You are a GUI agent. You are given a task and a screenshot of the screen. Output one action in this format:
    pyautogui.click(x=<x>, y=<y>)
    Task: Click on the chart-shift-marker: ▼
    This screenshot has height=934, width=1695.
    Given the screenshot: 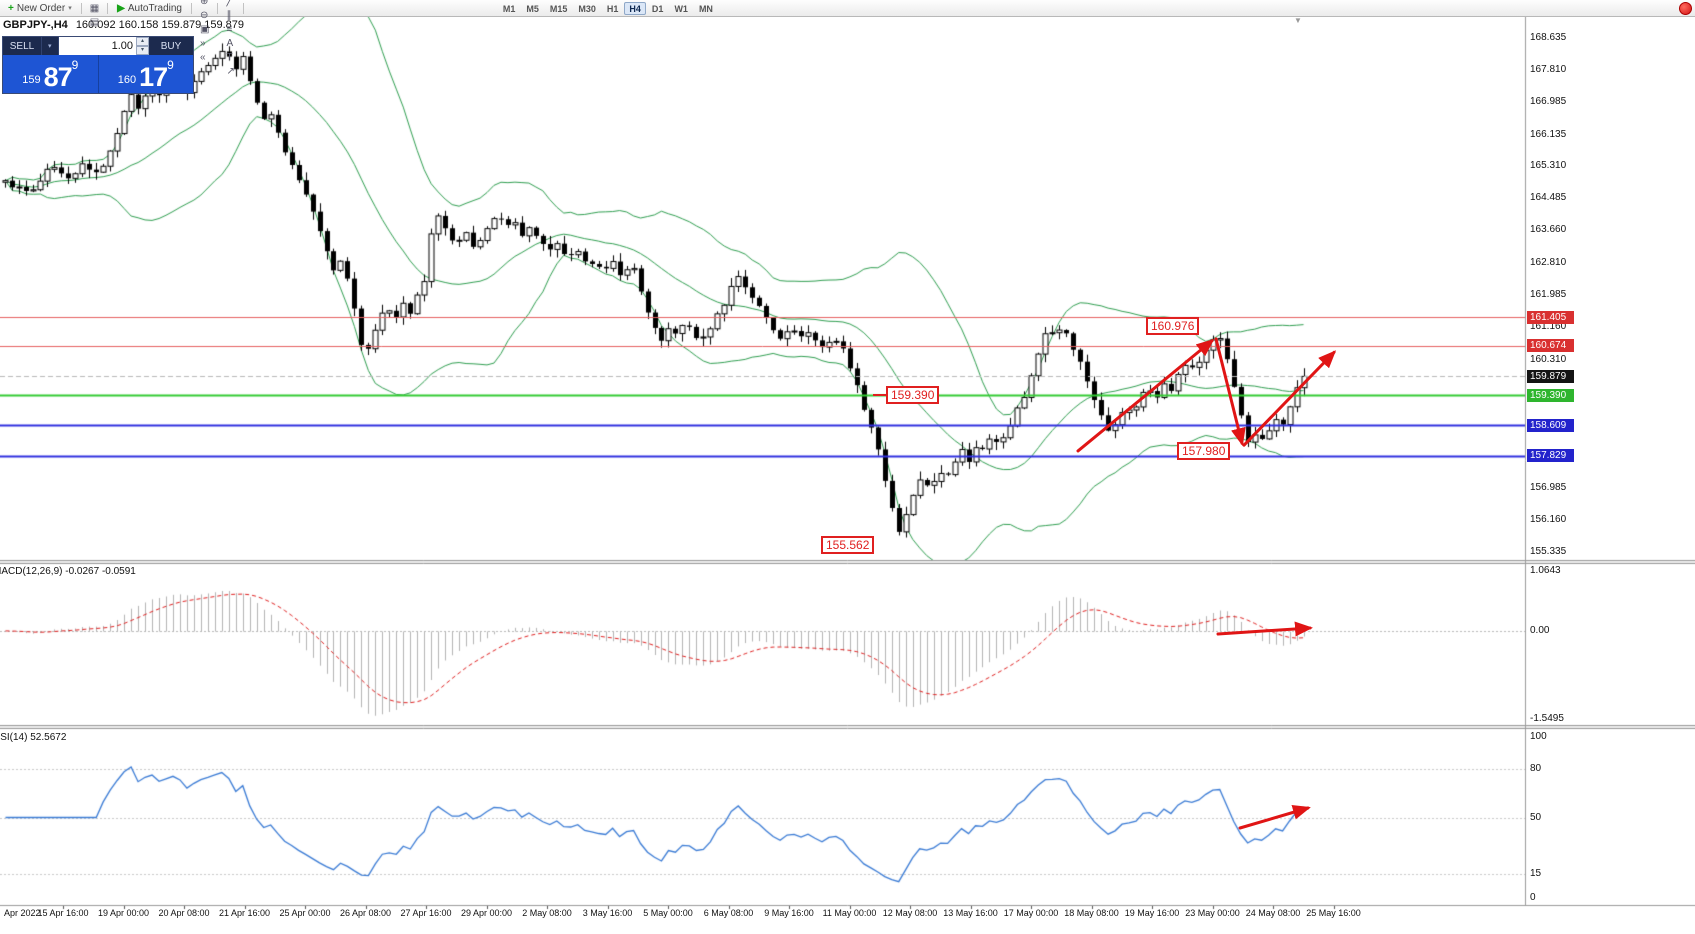 What is the action you would take?
    pyautogui.click(x=1298, y=20)
    